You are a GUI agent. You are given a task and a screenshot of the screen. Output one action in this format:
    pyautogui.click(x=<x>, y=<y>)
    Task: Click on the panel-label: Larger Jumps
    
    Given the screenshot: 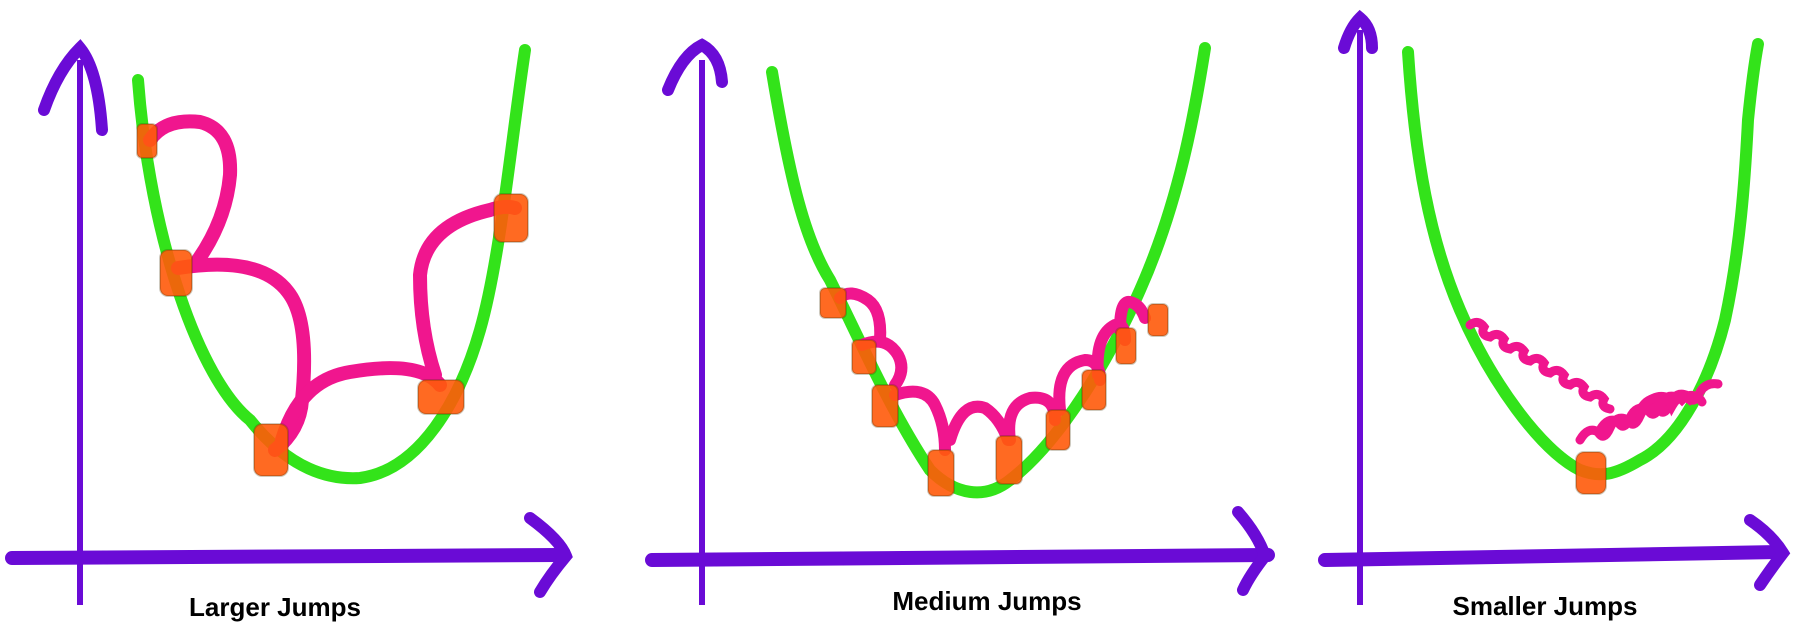 What is the action you would take?
    pyautogui.click(x=275, y=607)
    